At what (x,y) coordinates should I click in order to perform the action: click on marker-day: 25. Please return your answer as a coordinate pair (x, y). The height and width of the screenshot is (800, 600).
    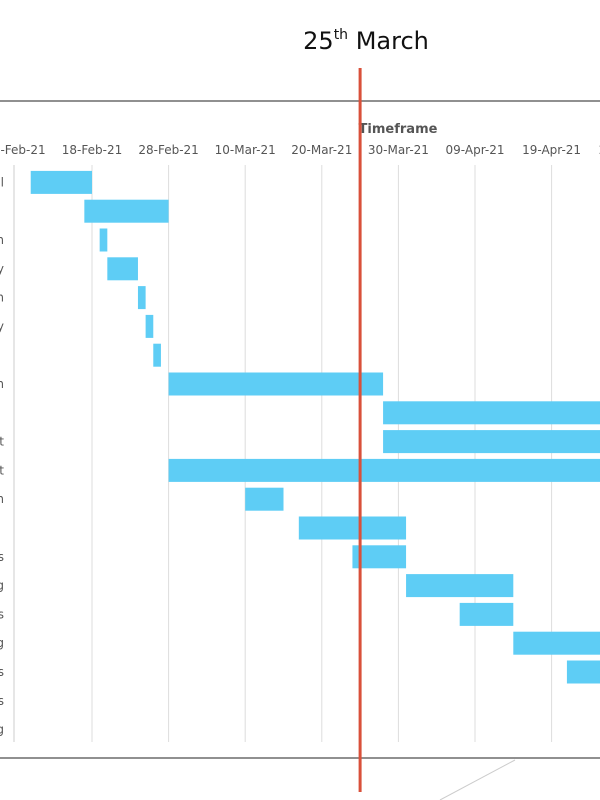
    Looking at the image, I should click on (318, 41).